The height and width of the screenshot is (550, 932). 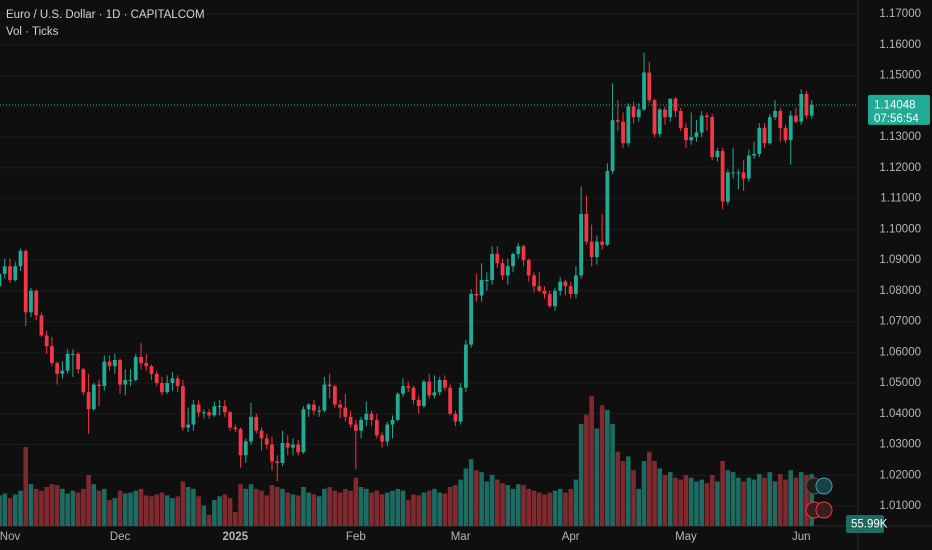 I want to click on y-tick-label: 1.02000, so click(x=900, y=475).